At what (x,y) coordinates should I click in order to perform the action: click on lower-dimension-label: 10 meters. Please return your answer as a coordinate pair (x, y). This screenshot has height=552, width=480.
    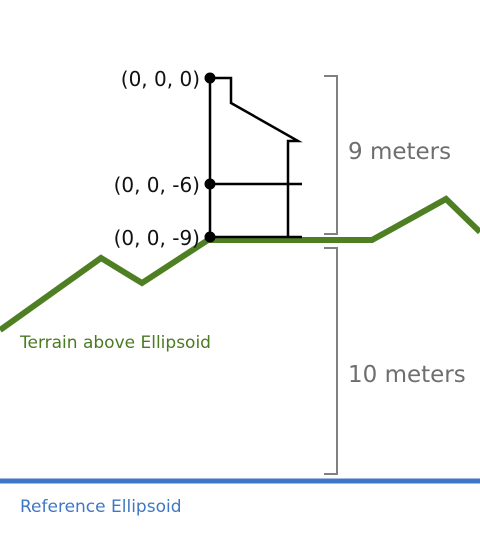
    Looking at the image, I should click on (407, 375).